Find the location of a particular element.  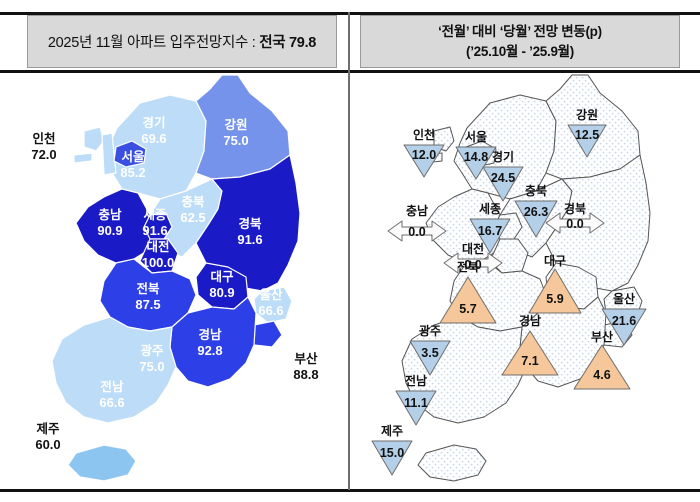

left-label-value-chungbuk: 62.5 is located at coordinates (192, 217).